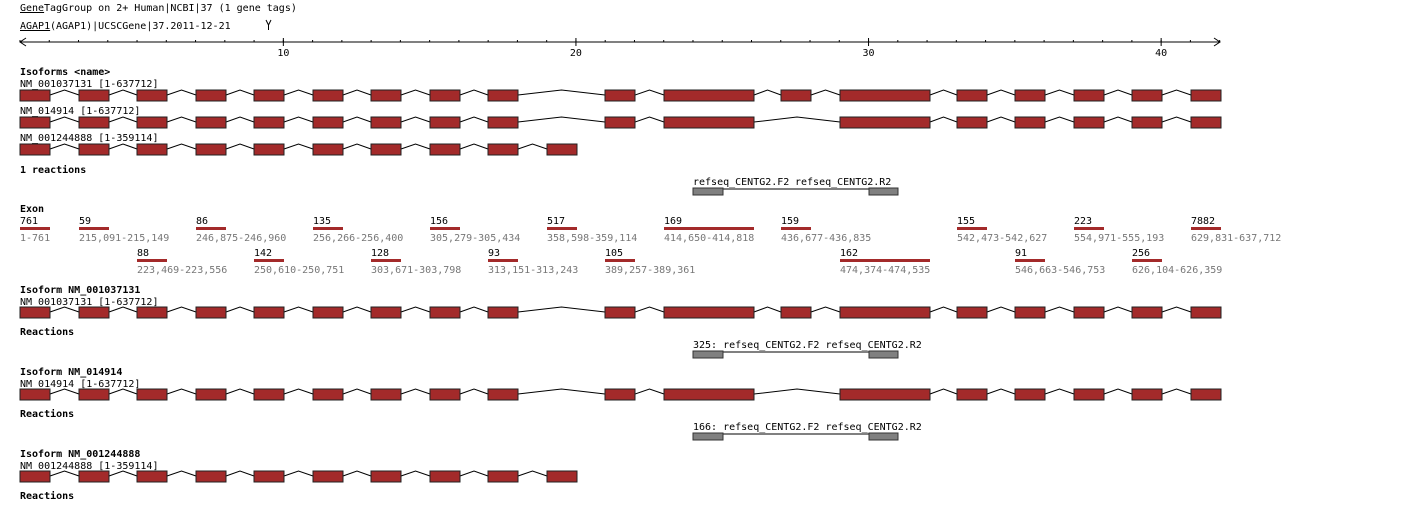 This screenshot has width=1420, height=512. Describe the element at coordinates (32, 8) in the screenshot. I see `title-link: Gene` at that location.